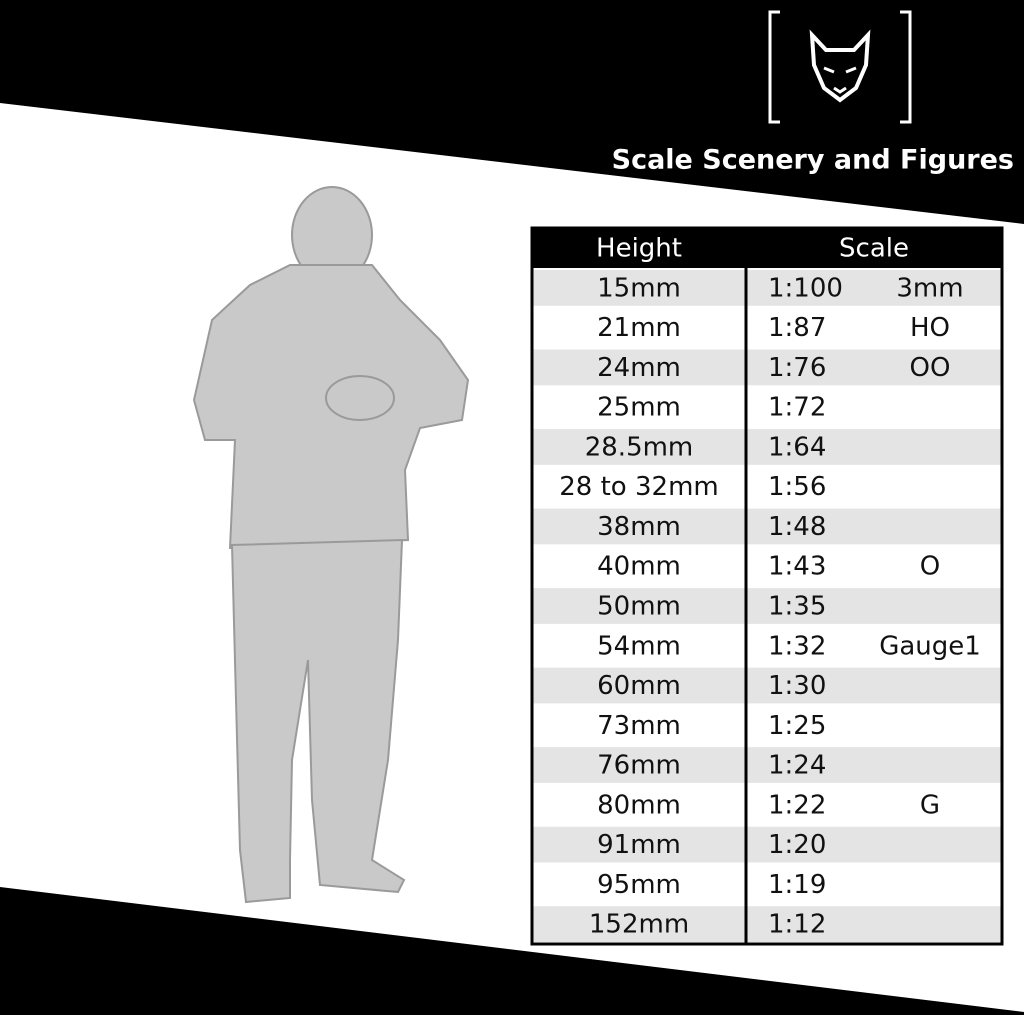  I want to click on scale-cell: 1:43, so click(797, 567).